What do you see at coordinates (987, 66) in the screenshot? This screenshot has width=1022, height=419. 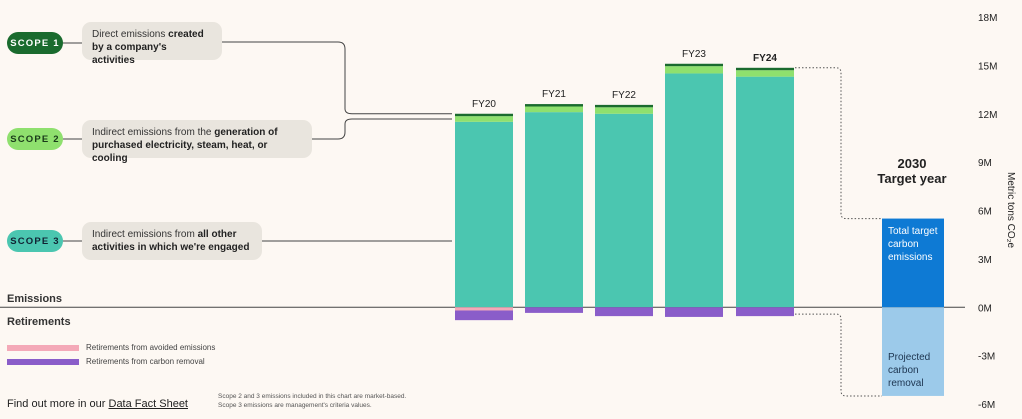 I see `y-tick-label: 15M` at bounding box center [987, 66].